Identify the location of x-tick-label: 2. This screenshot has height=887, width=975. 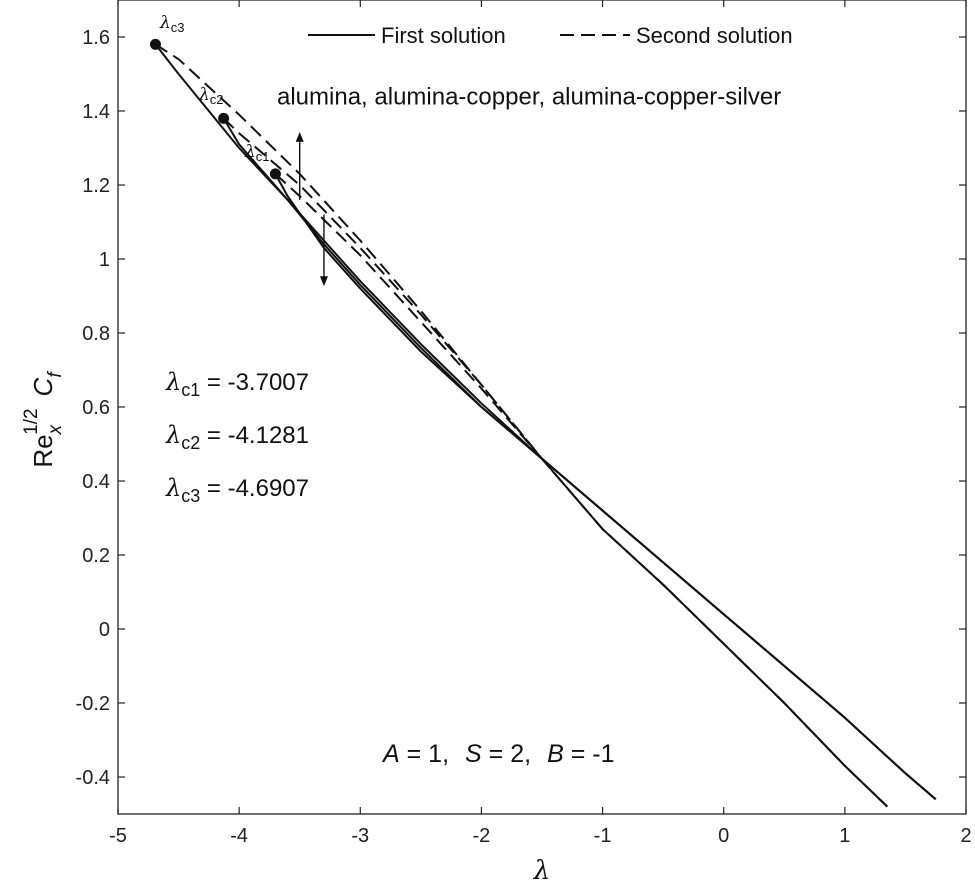
(965, 836).